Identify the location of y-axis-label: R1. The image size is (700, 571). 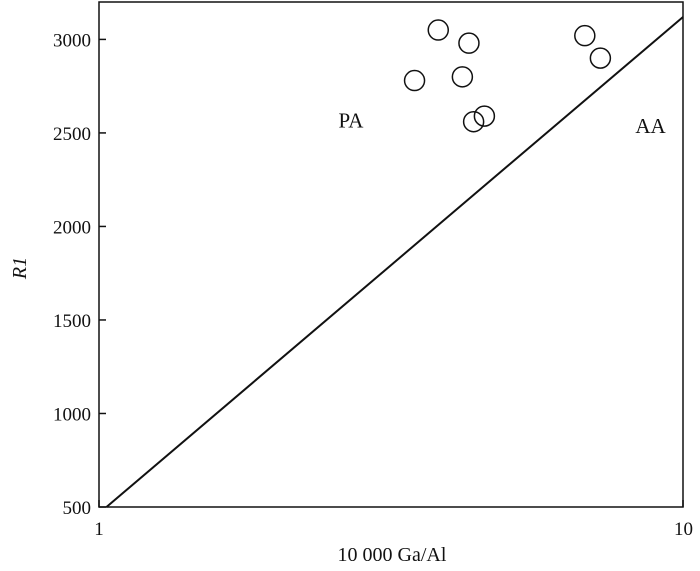
(20, 268).